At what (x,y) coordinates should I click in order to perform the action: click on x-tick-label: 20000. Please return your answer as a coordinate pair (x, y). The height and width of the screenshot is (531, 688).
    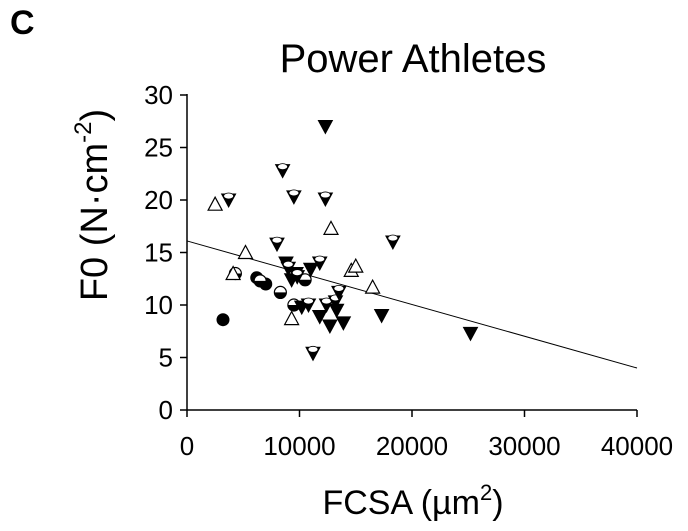
    Looking at the image, I should click on (412, 446).